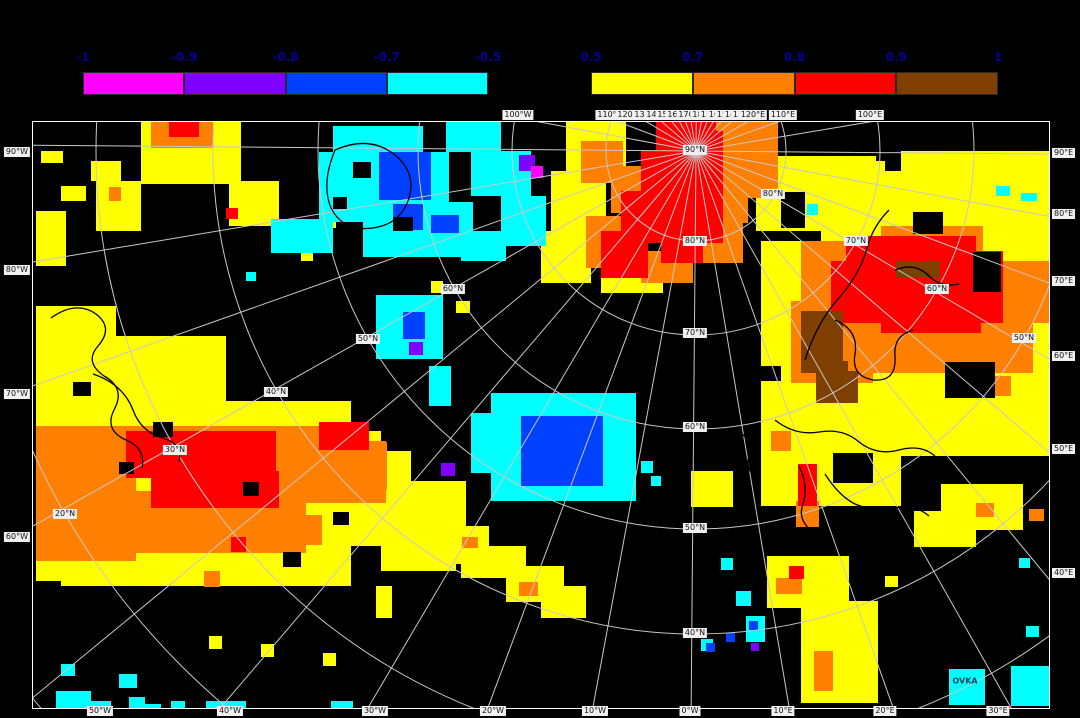 The width and height of the screenshot is (1080, 718). I want to click on lon-label-bottom-4: 10°W, so click(595, 711).